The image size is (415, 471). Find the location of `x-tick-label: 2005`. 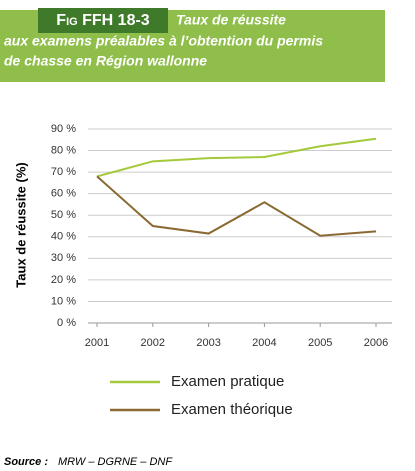

x-tick-label: 2005 is located at coordinates (320, 343).